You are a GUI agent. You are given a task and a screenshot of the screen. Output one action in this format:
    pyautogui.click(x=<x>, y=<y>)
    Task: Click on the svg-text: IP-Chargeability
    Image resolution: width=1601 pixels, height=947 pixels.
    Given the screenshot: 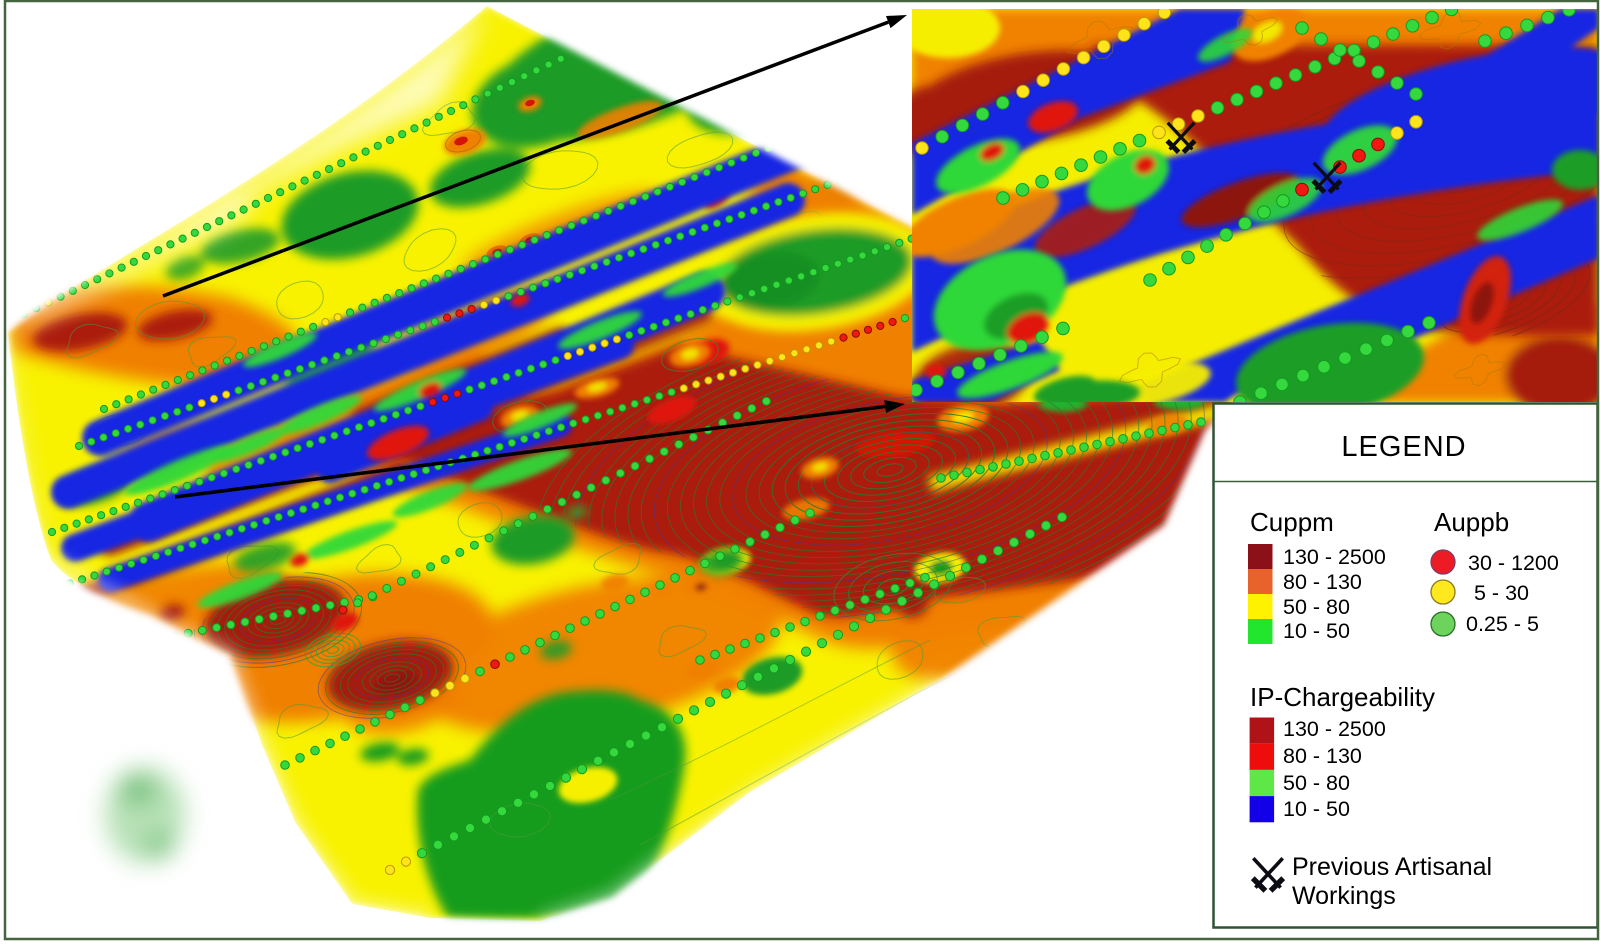 What is the action you would take?
    pyautogui.click(x=1342, y=697)
    